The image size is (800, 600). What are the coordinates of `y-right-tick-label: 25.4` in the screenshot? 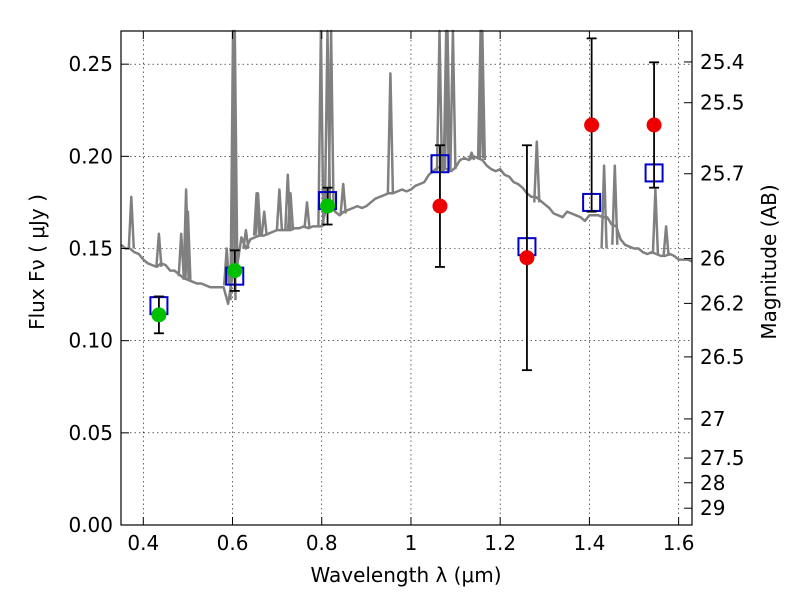 It's located at (722, 62).